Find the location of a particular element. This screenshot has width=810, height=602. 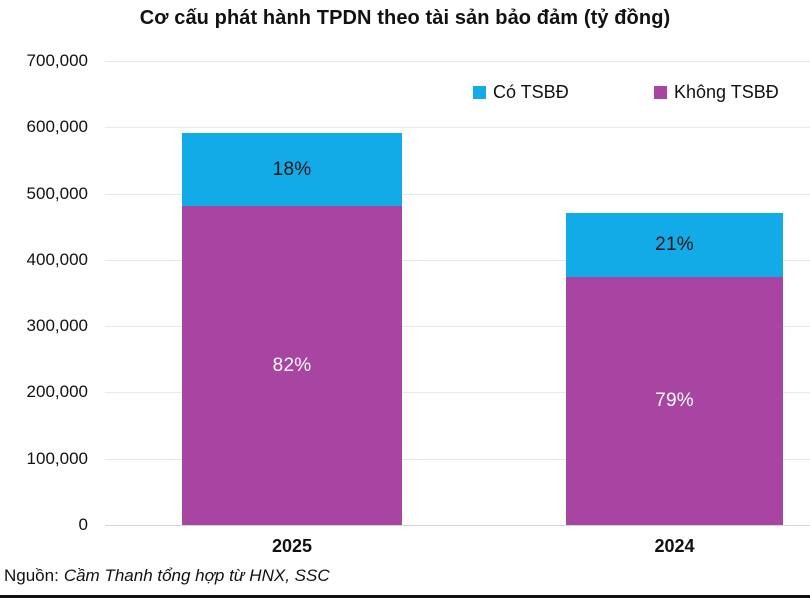

source-prefix: Nguồn: is located at coordinates (31, 575).